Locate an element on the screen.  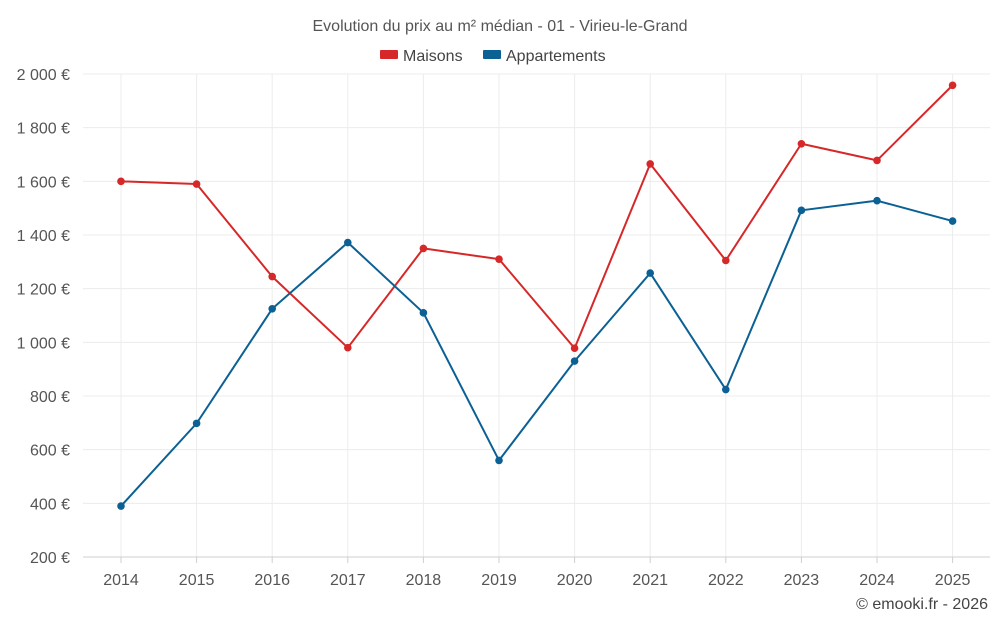
x-tick-label: 2019 is located at coordinates (499, 580).